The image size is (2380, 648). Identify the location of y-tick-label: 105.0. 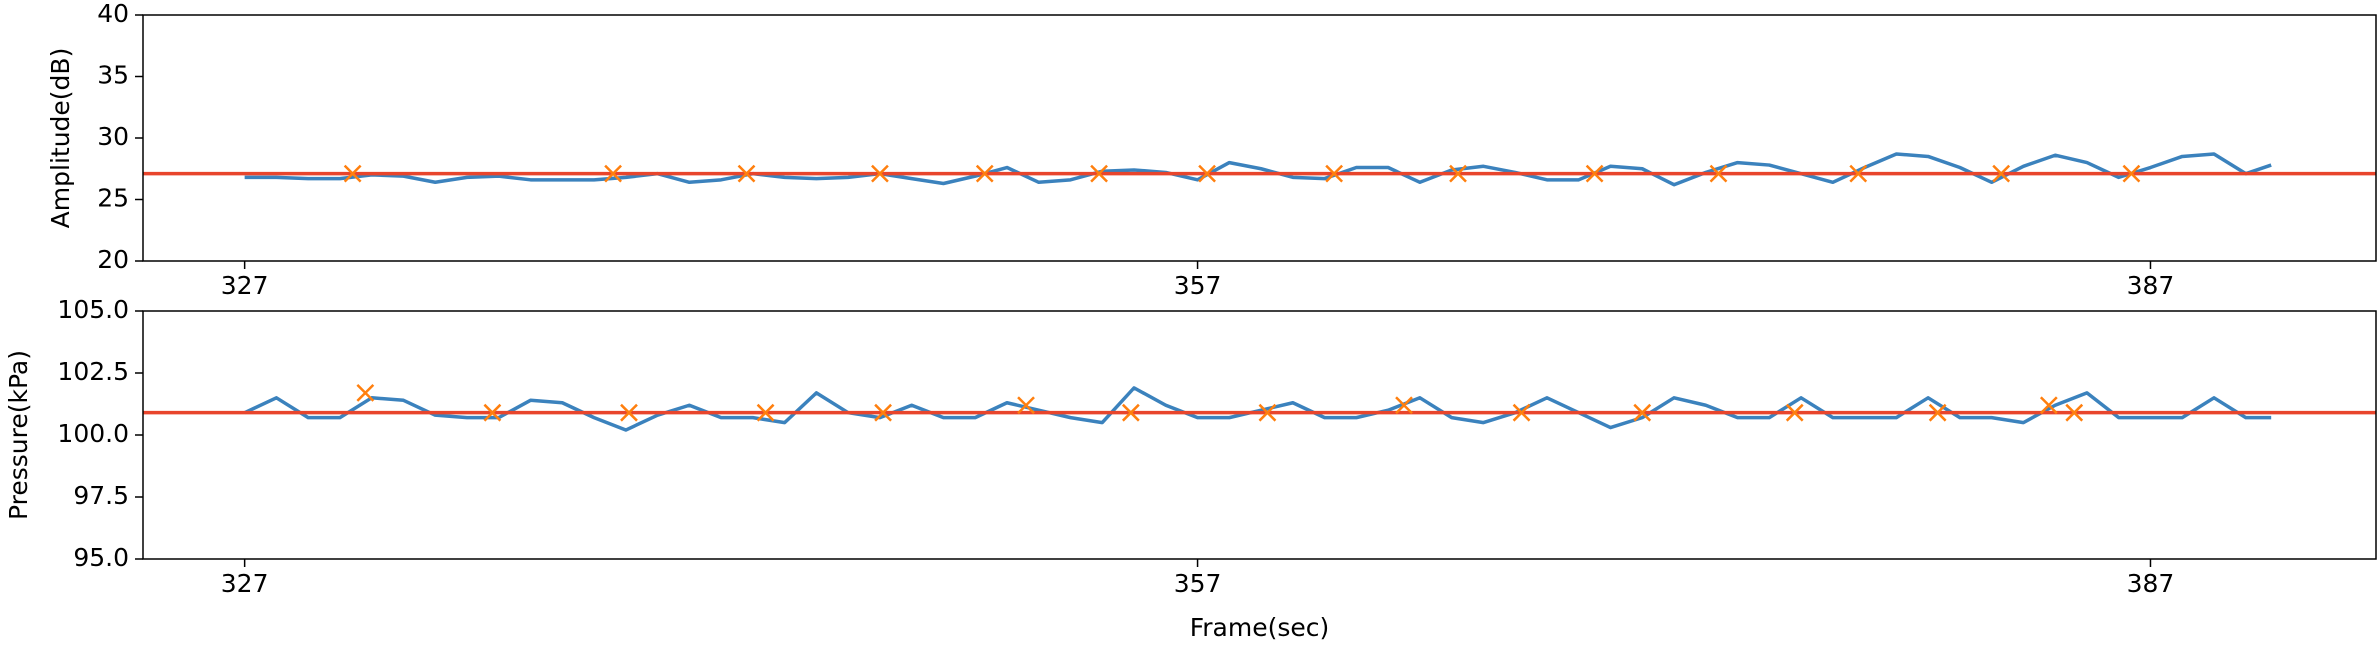
(93, 309).